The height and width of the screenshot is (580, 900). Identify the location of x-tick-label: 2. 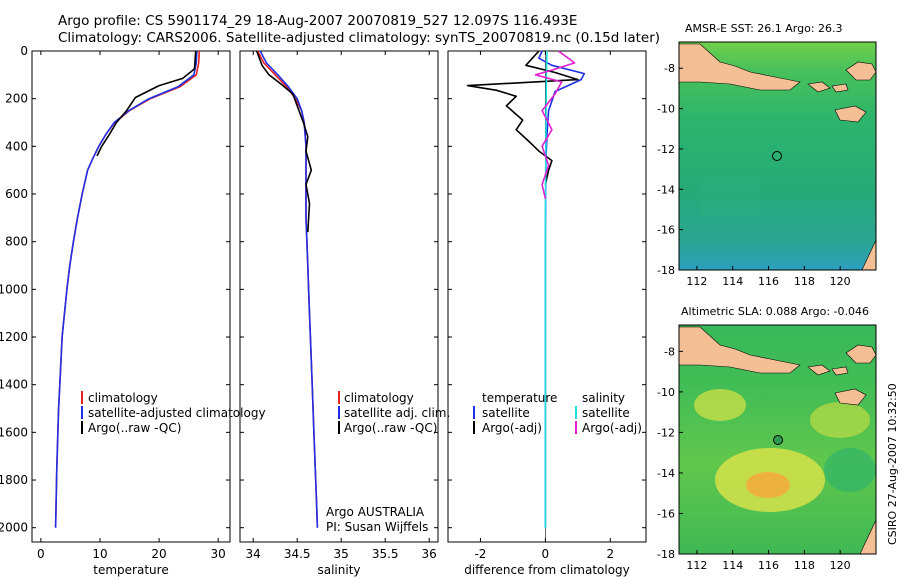
(610, 554).